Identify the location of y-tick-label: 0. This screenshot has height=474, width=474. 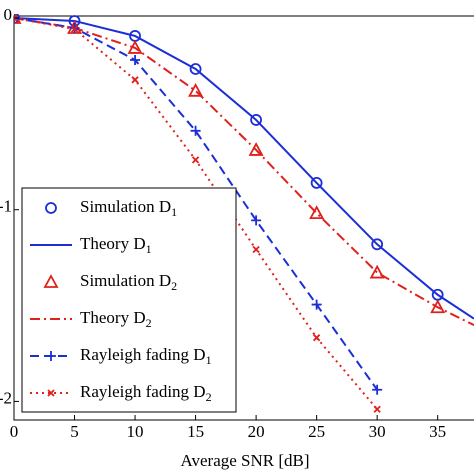
(8, 14).